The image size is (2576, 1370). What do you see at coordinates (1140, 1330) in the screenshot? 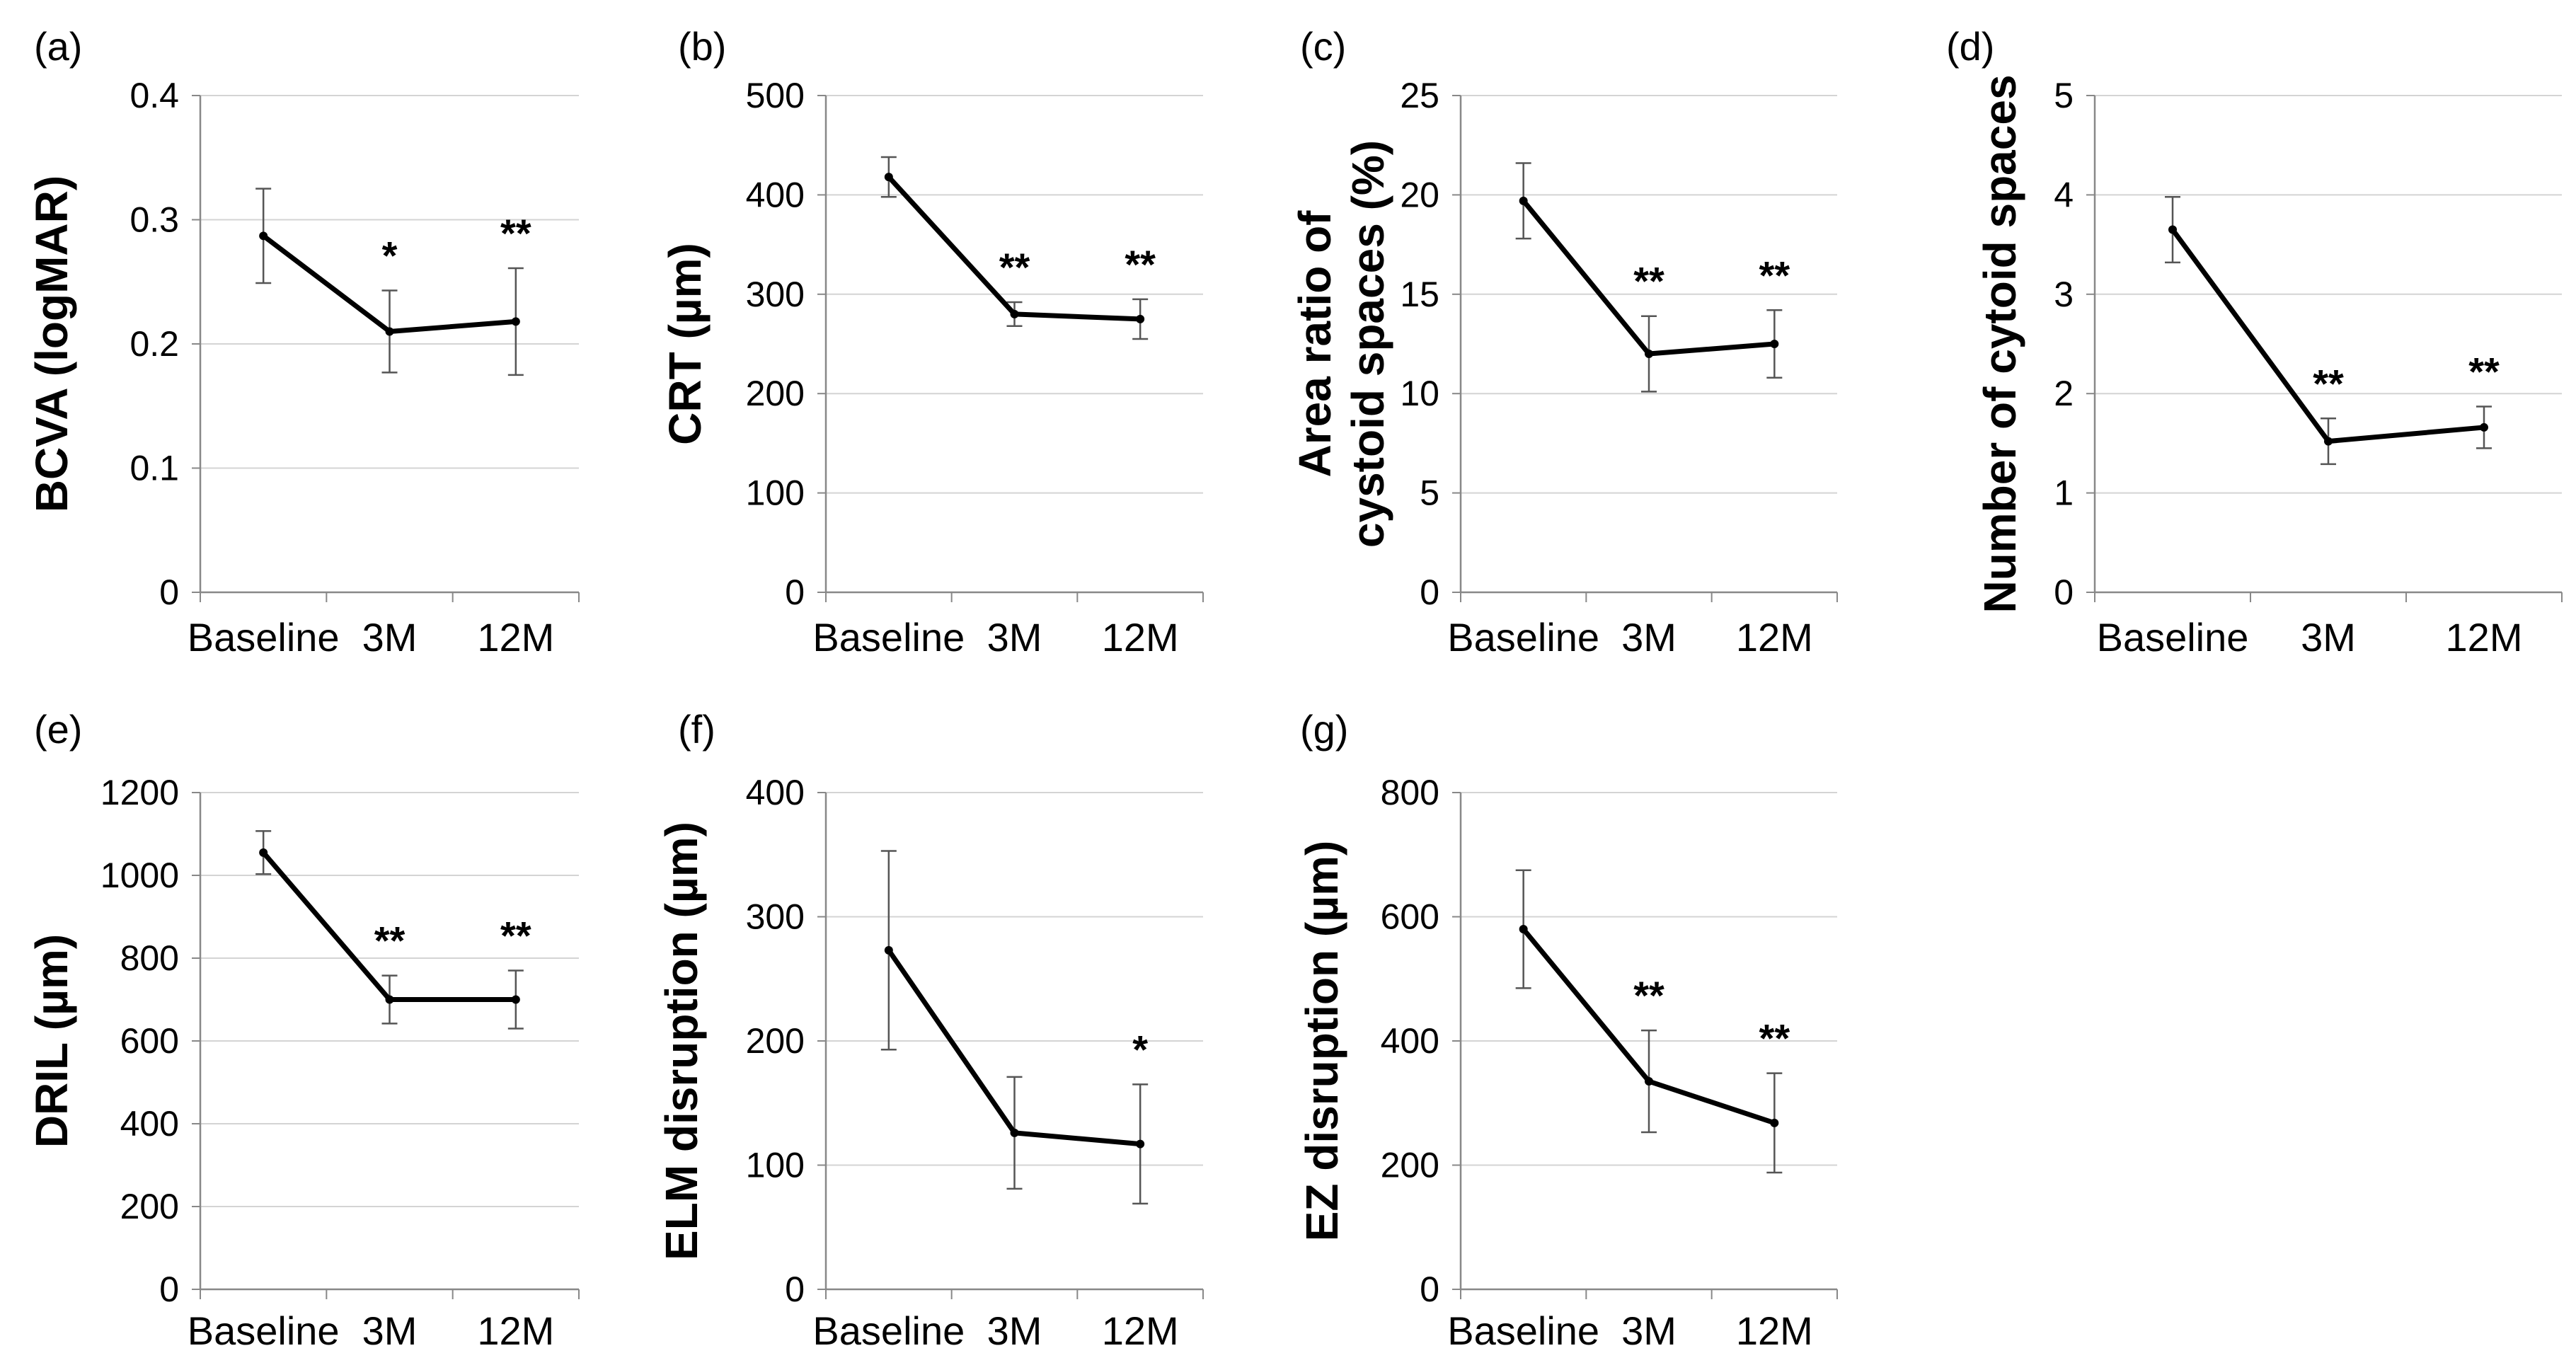
I see `panel-f-category-12m: 12M` at bounding box center [1140, 1330].